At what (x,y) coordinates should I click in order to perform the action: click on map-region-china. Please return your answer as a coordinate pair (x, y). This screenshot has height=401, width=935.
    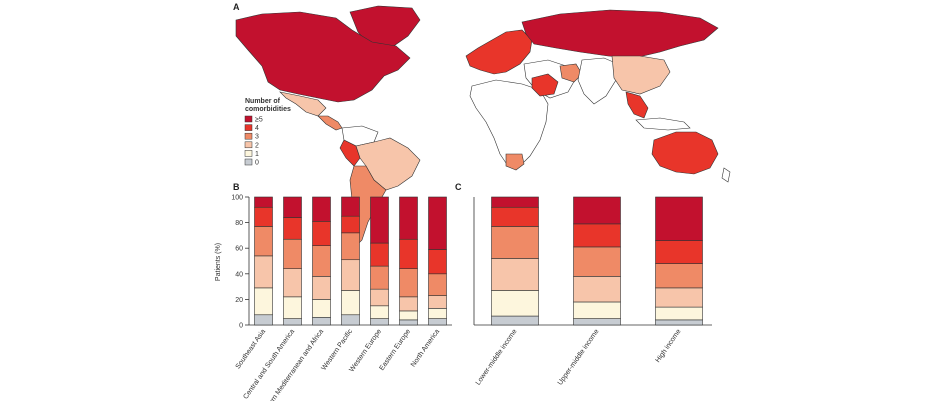
    Looking at the image, I should click on (641, 75).